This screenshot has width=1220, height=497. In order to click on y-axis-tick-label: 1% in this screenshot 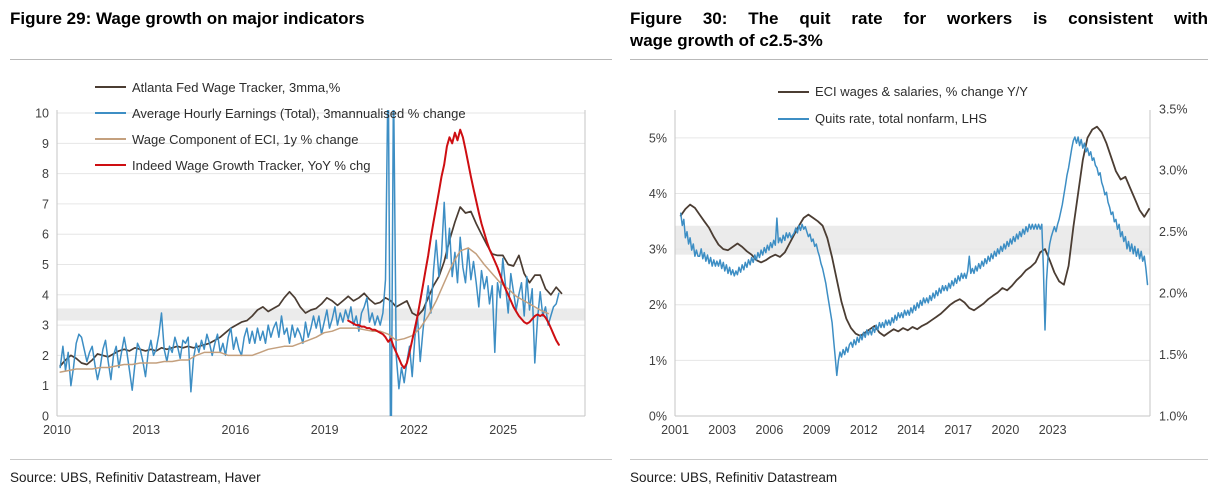, I will do `click(658, 361)`.